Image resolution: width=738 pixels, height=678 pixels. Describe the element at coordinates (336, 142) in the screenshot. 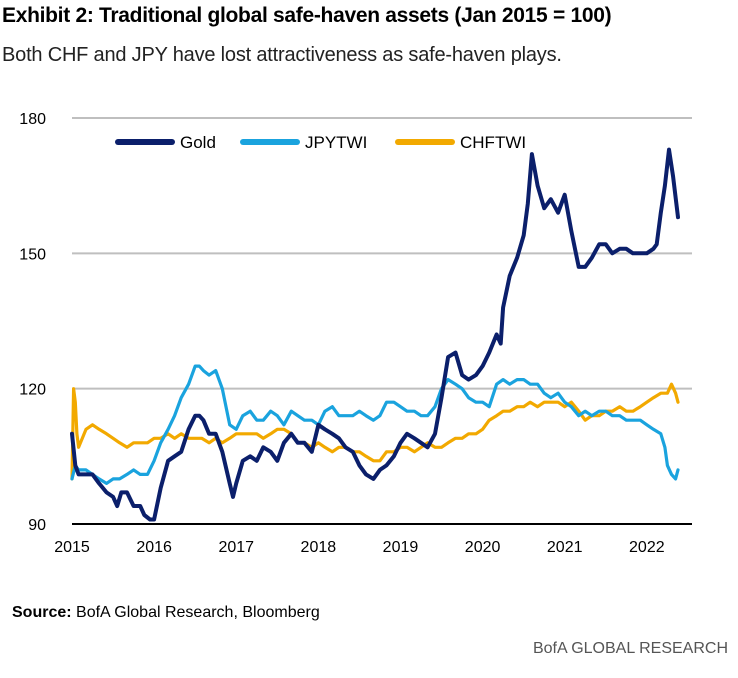

I see `legend-label-jpytwi: JPYTWI` at that location.